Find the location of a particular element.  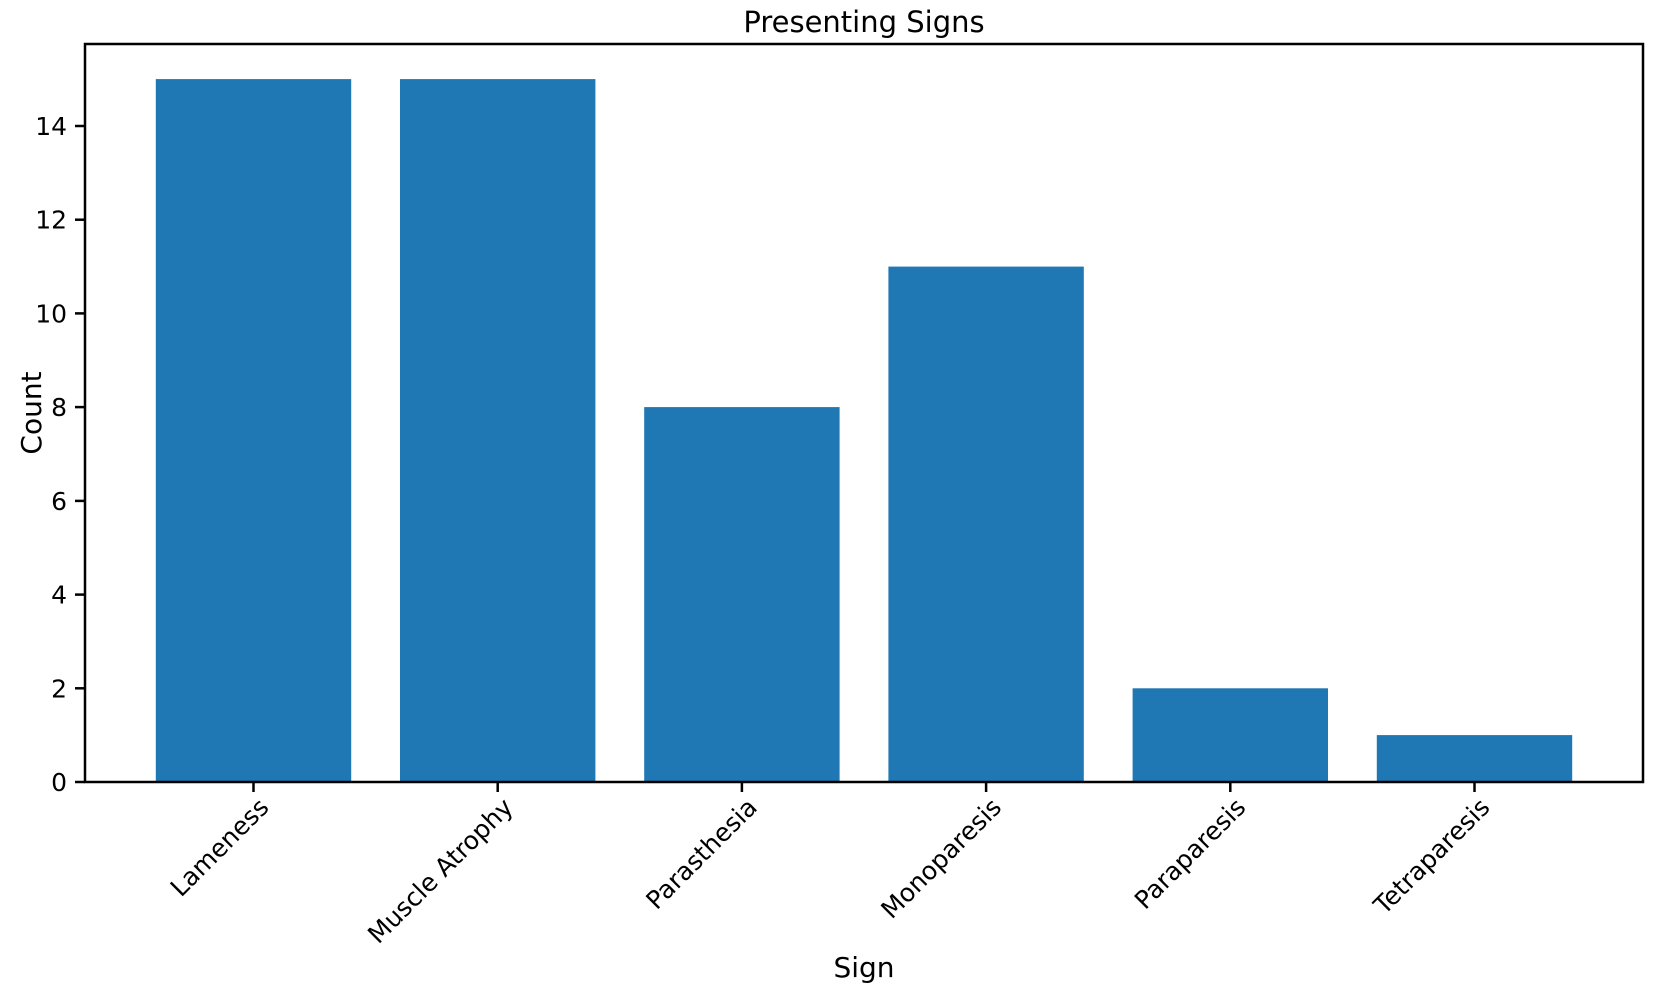

x-tick-label-muscle-atrophy: Muscle Atrophy is located at coordinates (440, 870).